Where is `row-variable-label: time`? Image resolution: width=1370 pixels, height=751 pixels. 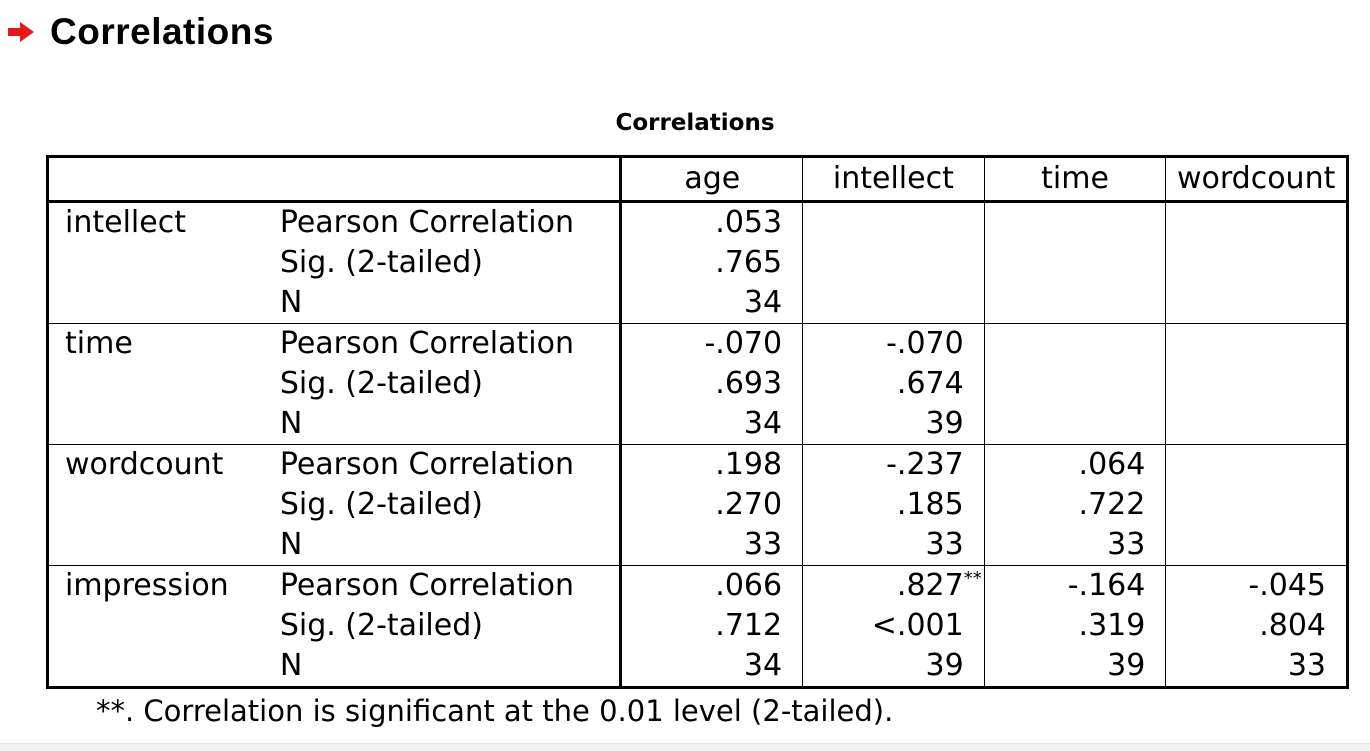 row-variable-label: time is located at coordinates (155, 384).